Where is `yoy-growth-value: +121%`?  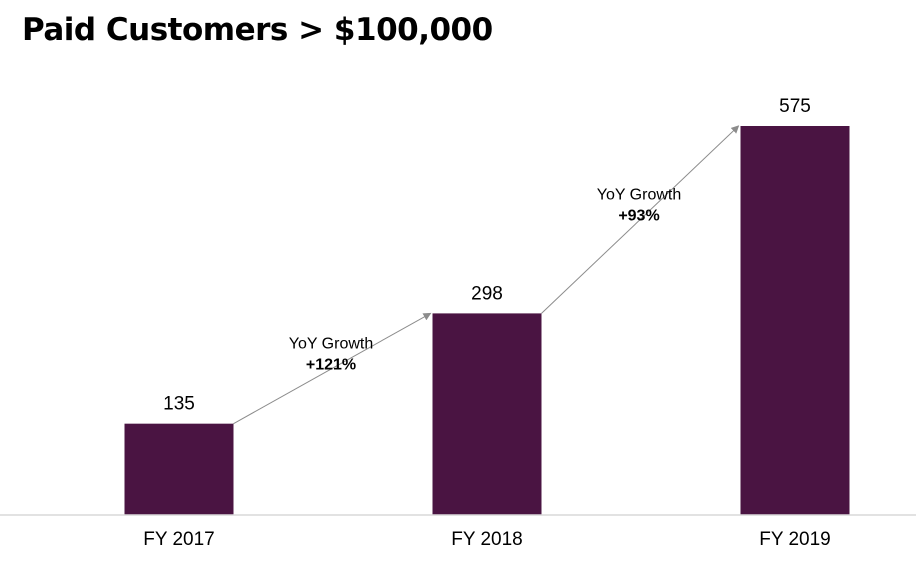
yoy-growth-value: +121% is located at coordinates (331, 365).